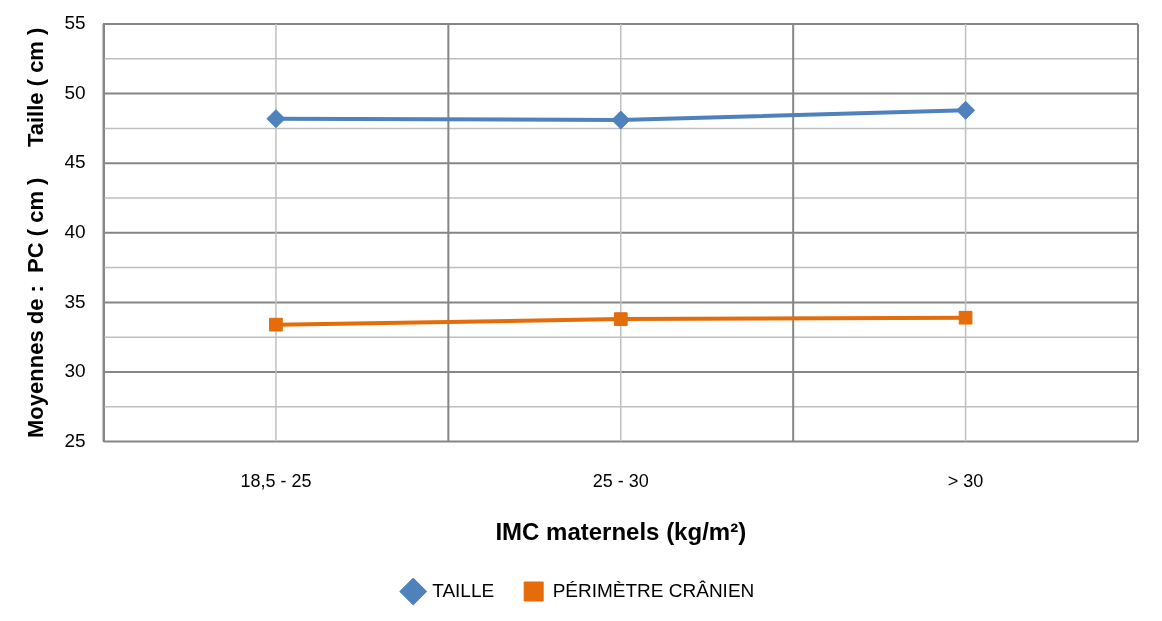  What do you see at coordinates (965, 481) in the screenshot?
I see `x-tick-label: > 30` at bounding box center [965, 481].